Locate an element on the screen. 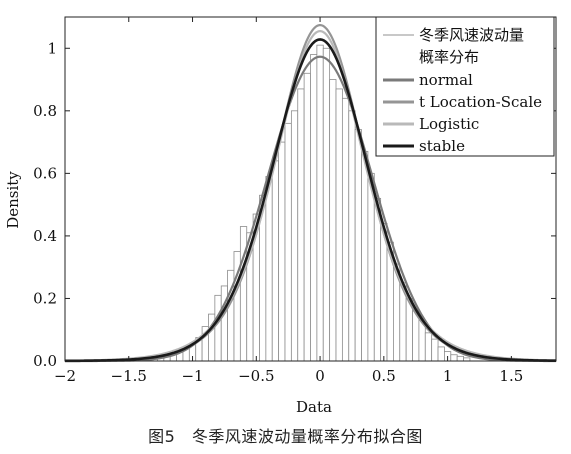  y-tick-label: 0.2 is located at coordinates (45, 298).